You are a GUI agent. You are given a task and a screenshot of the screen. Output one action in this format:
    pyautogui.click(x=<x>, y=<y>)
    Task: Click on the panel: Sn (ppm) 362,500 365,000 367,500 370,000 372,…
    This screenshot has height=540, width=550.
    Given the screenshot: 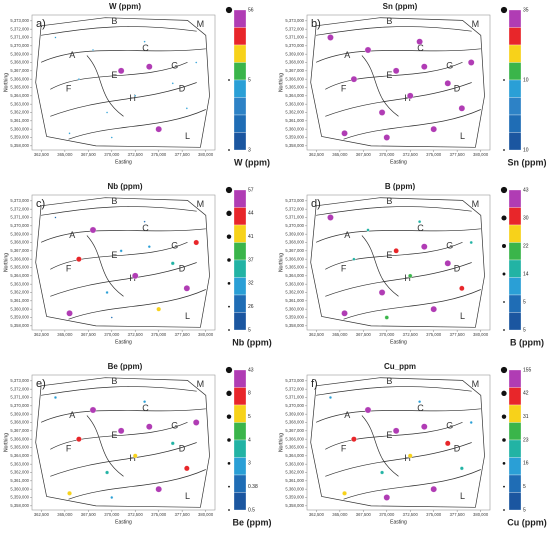 What is the action you would take?
    pyautogui.click(x=412, y=84)
    